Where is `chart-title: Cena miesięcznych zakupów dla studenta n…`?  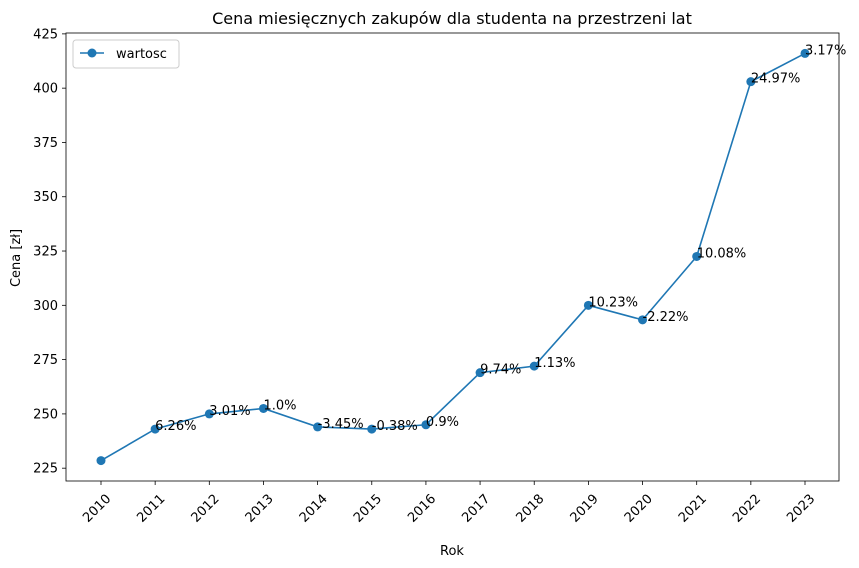 chart-title: Cena miesięcznych zakupów dla studenta n… is located at coordinates (452, 18).